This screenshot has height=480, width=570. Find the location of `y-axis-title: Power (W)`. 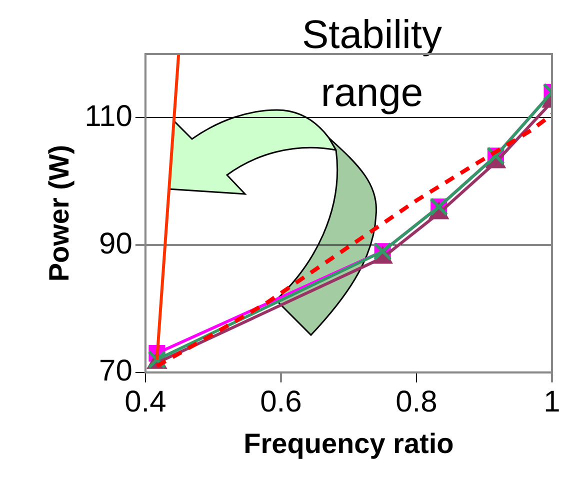

y-axis-title: Power (W) is located at coordinates (59, 213).